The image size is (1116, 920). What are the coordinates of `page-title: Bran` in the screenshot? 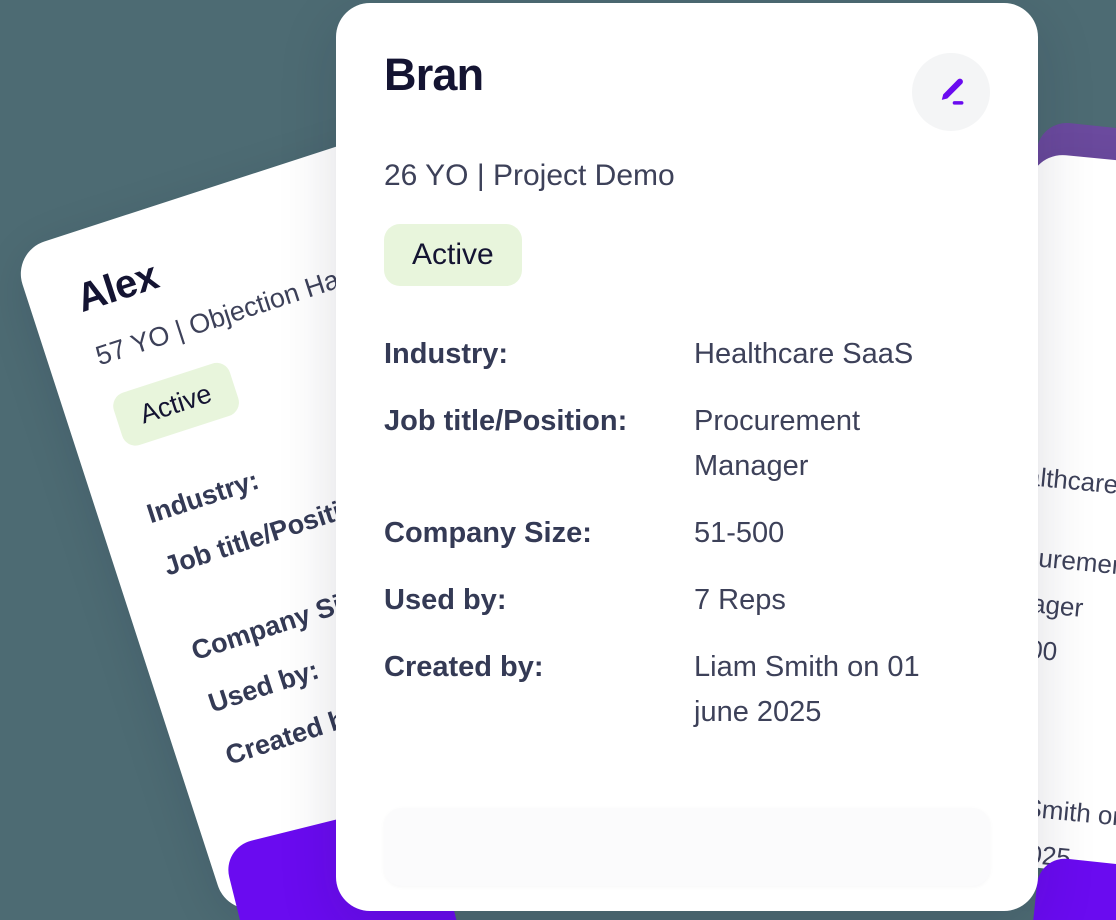 It's located at (434, 74).